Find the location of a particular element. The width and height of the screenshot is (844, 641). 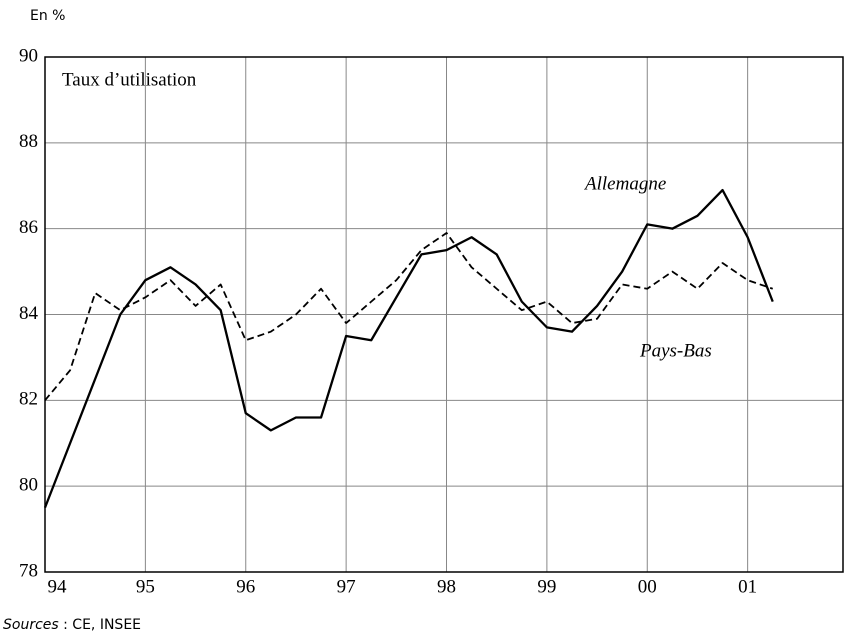

x-tick-label: 99 is located at coordinates (546, 586).